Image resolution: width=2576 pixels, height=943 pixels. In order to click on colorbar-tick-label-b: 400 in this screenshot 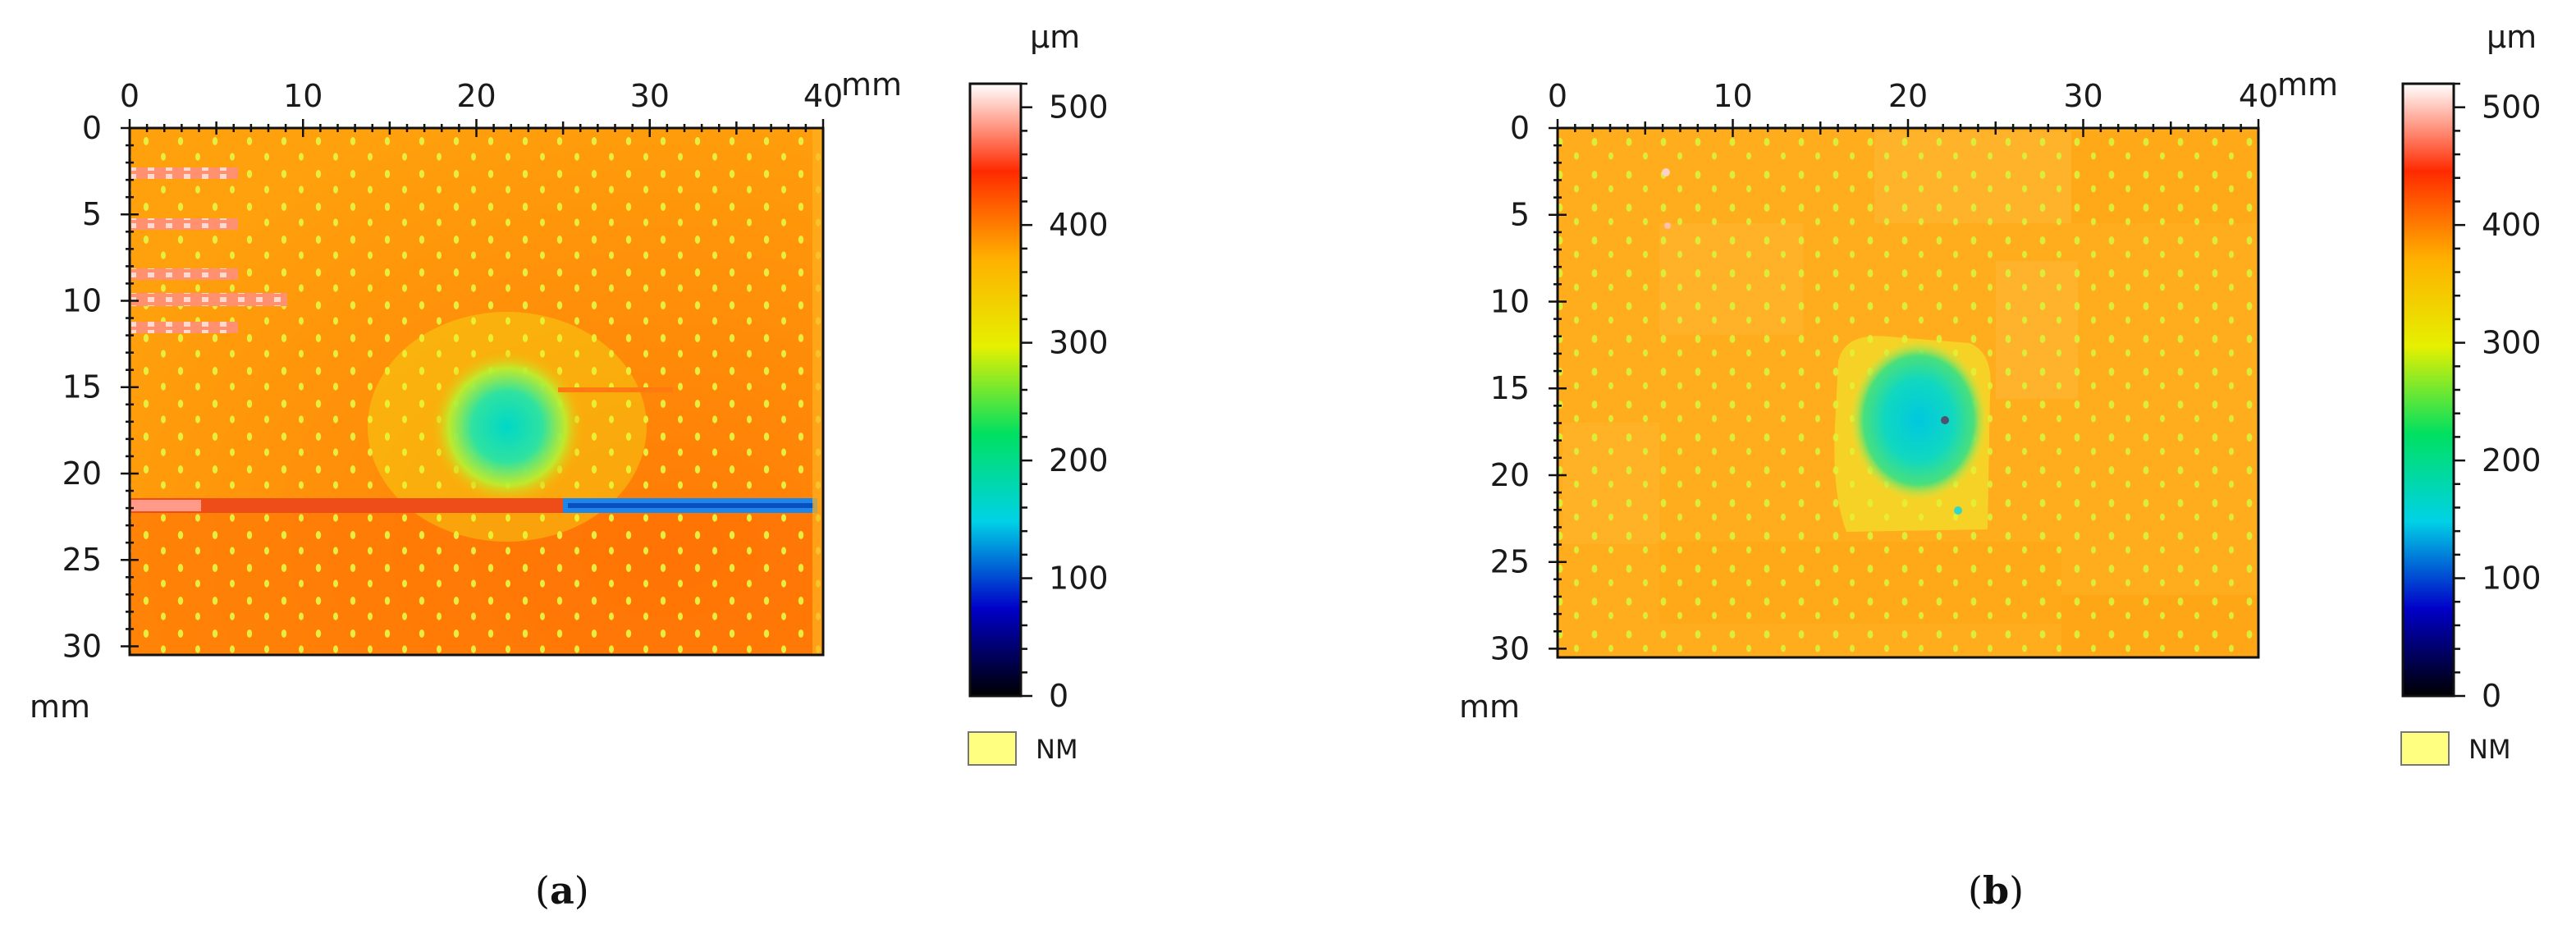, I will do `click(2512, 225)`.